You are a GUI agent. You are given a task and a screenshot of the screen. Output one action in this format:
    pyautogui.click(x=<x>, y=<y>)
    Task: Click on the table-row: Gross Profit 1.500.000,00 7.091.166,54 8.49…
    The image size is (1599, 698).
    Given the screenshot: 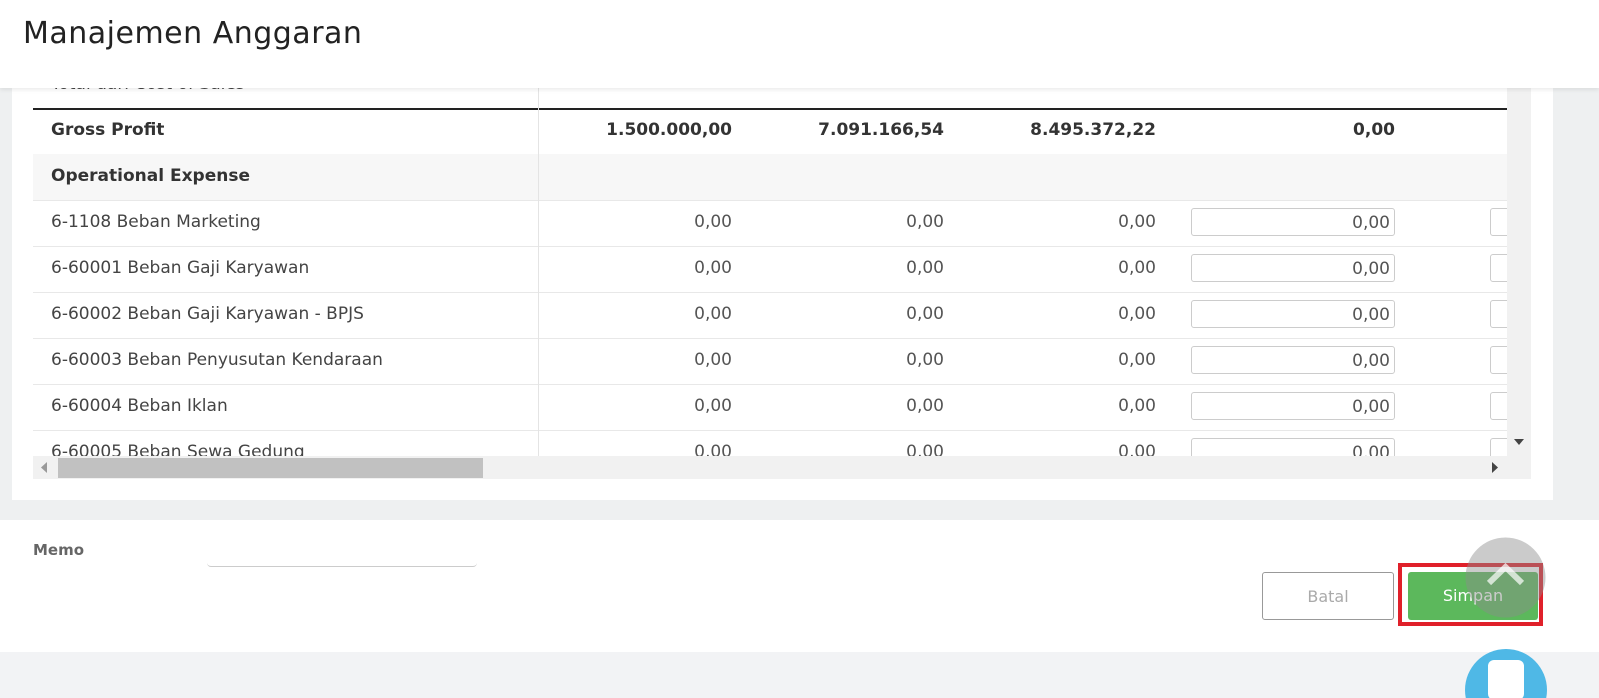 What is the action you would take?
    pyautogui.click(x=770, y=131)
    